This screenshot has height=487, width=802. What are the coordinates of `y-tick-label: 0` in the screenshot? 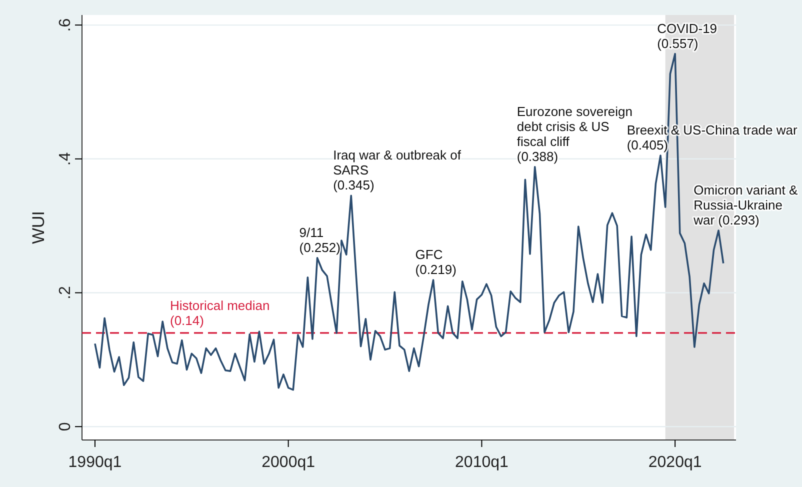 It's located at (65, 427).